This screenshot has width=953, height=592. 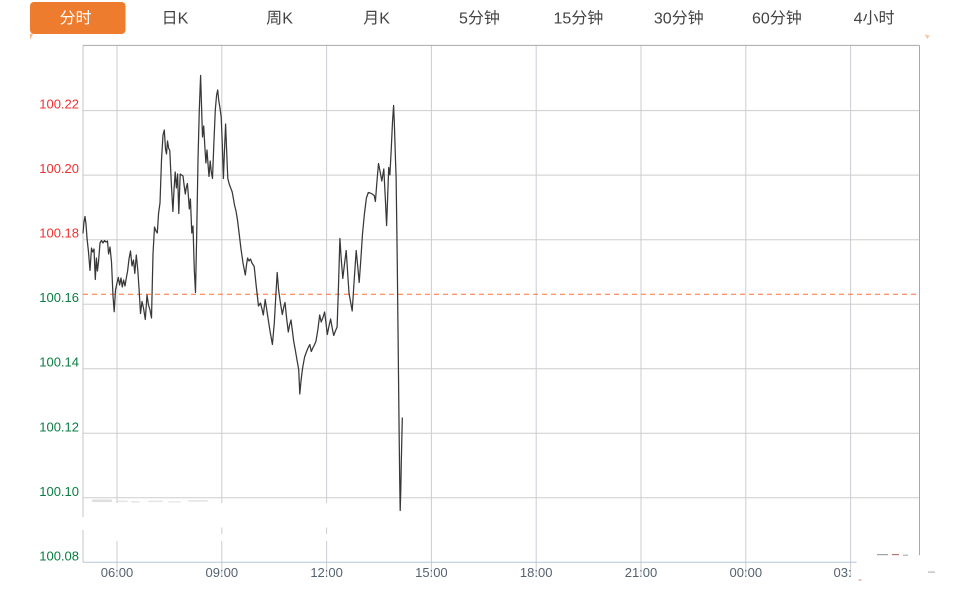 What do you see at coordinates (563, 18) in the screenshot?
I see `svg-text: 15` at bounding box center [563, 18].